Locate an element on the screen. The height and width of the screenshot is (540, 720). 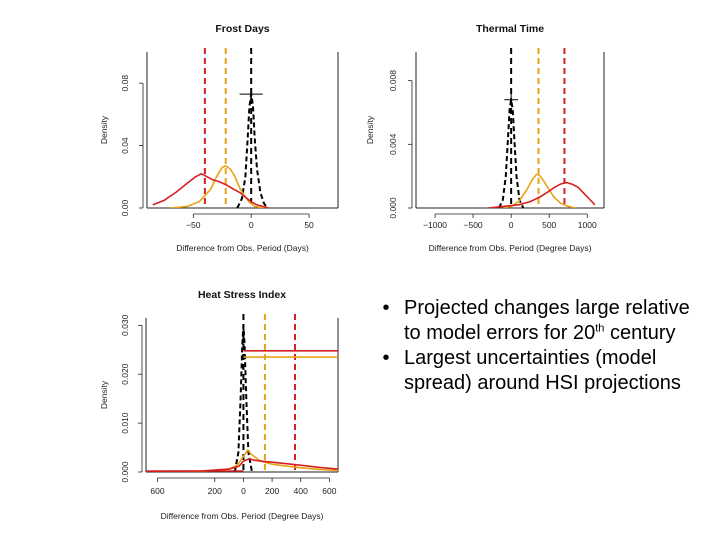
x-tick-label: 1000 is located at coordinates (587, 225).